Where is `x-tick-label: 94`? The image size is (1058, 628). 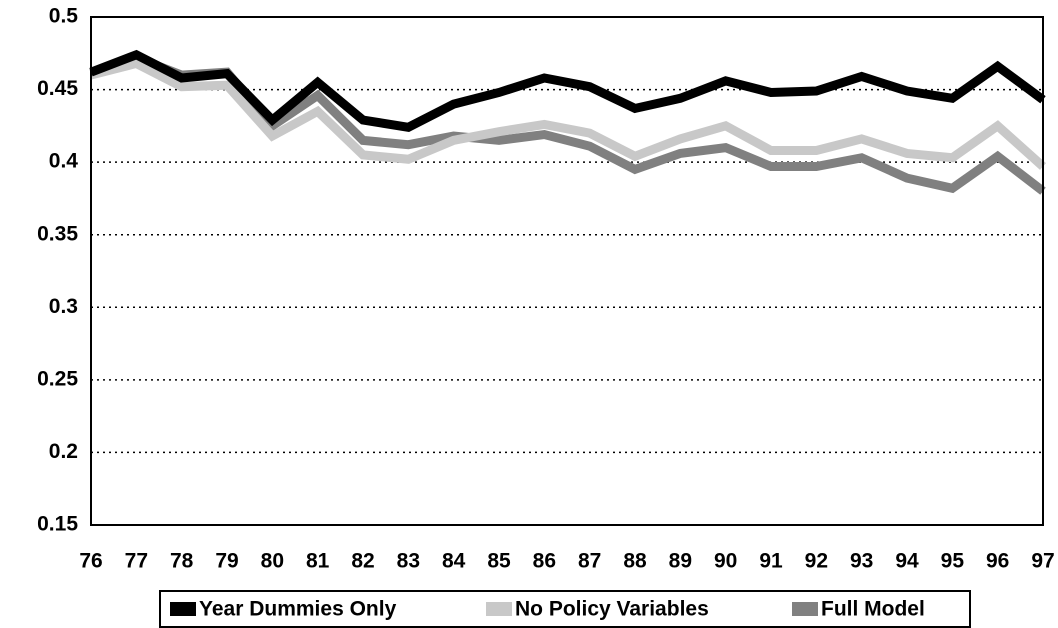 x-tick-label: 94 is located at coordinates (907, 561).